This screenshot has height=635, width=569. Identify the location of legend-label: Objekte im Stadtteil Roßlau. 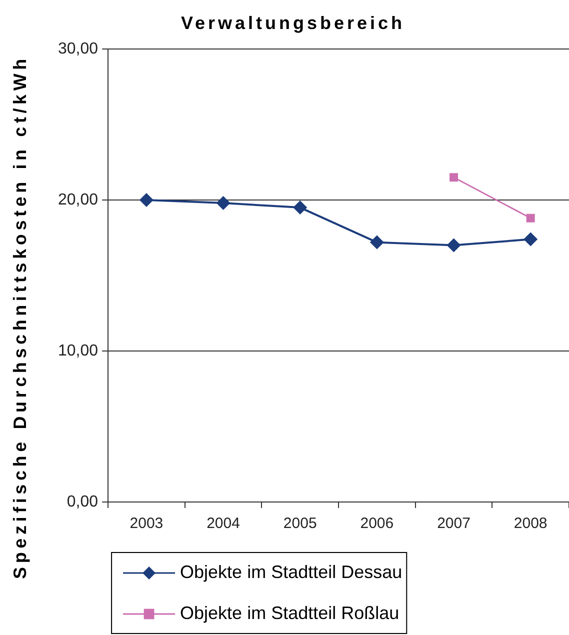
(290, 612).